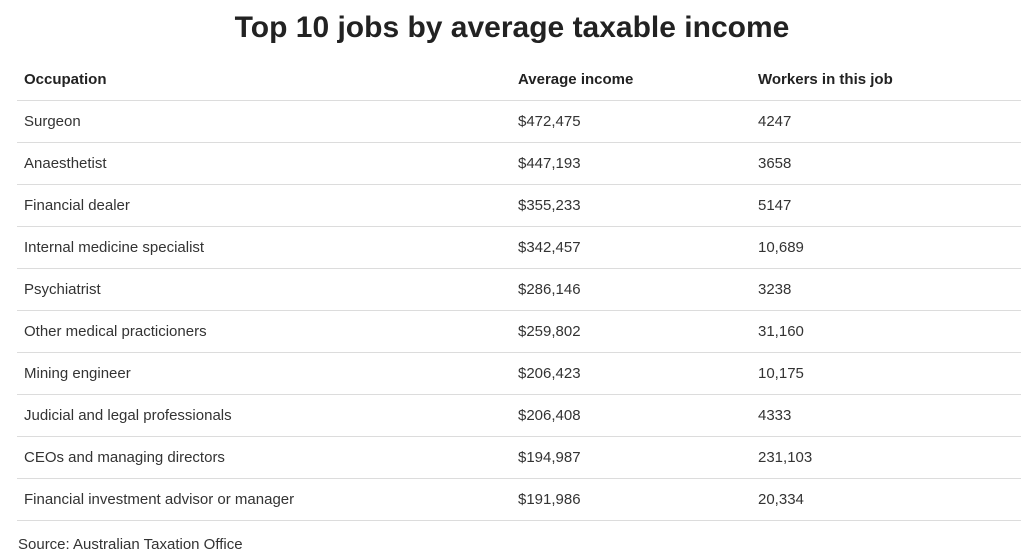 Image resolution: width=1024 pixels, height=555 pixels. Describe the element at coordinates (886, 121) in the screenshot. I see `workers-cell: 4247` at that location.